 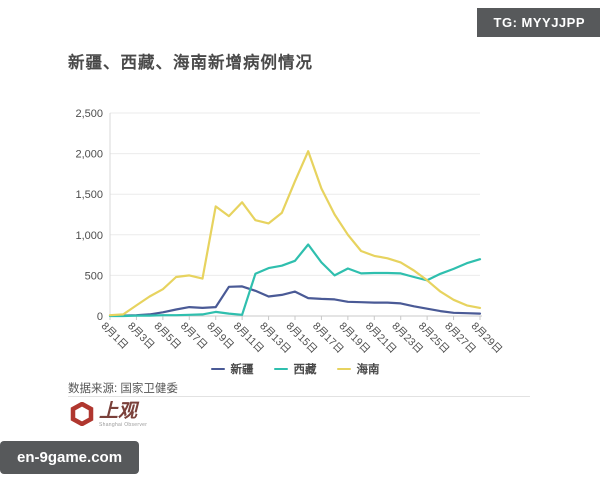 I want to click on x-tick-label: 8月9日, so click(x=220, y=336).